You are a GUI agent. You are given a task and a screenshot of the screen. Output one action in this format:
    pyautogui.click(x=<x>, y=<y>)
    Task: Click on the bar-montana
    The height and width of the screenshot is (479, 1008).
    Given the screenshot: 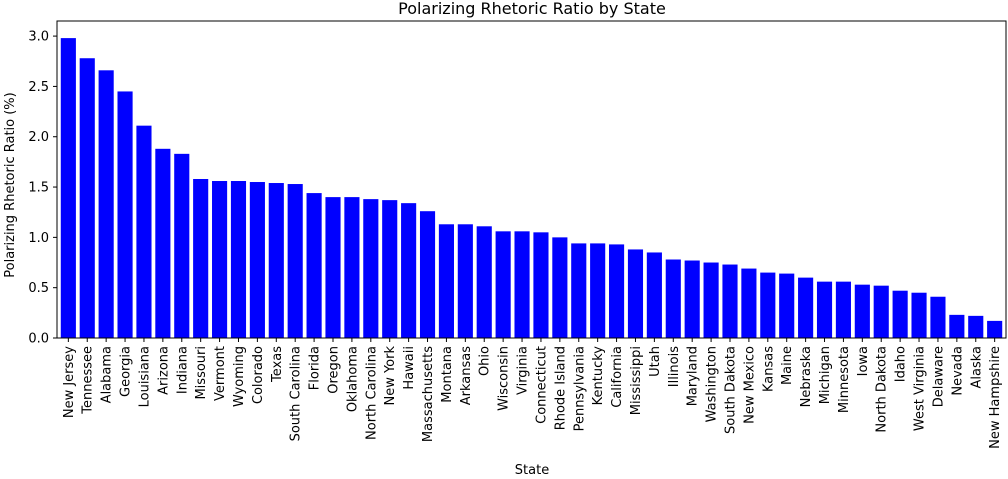 What is the action you would take?
    pyautogui.click(x=446, y=281)
    